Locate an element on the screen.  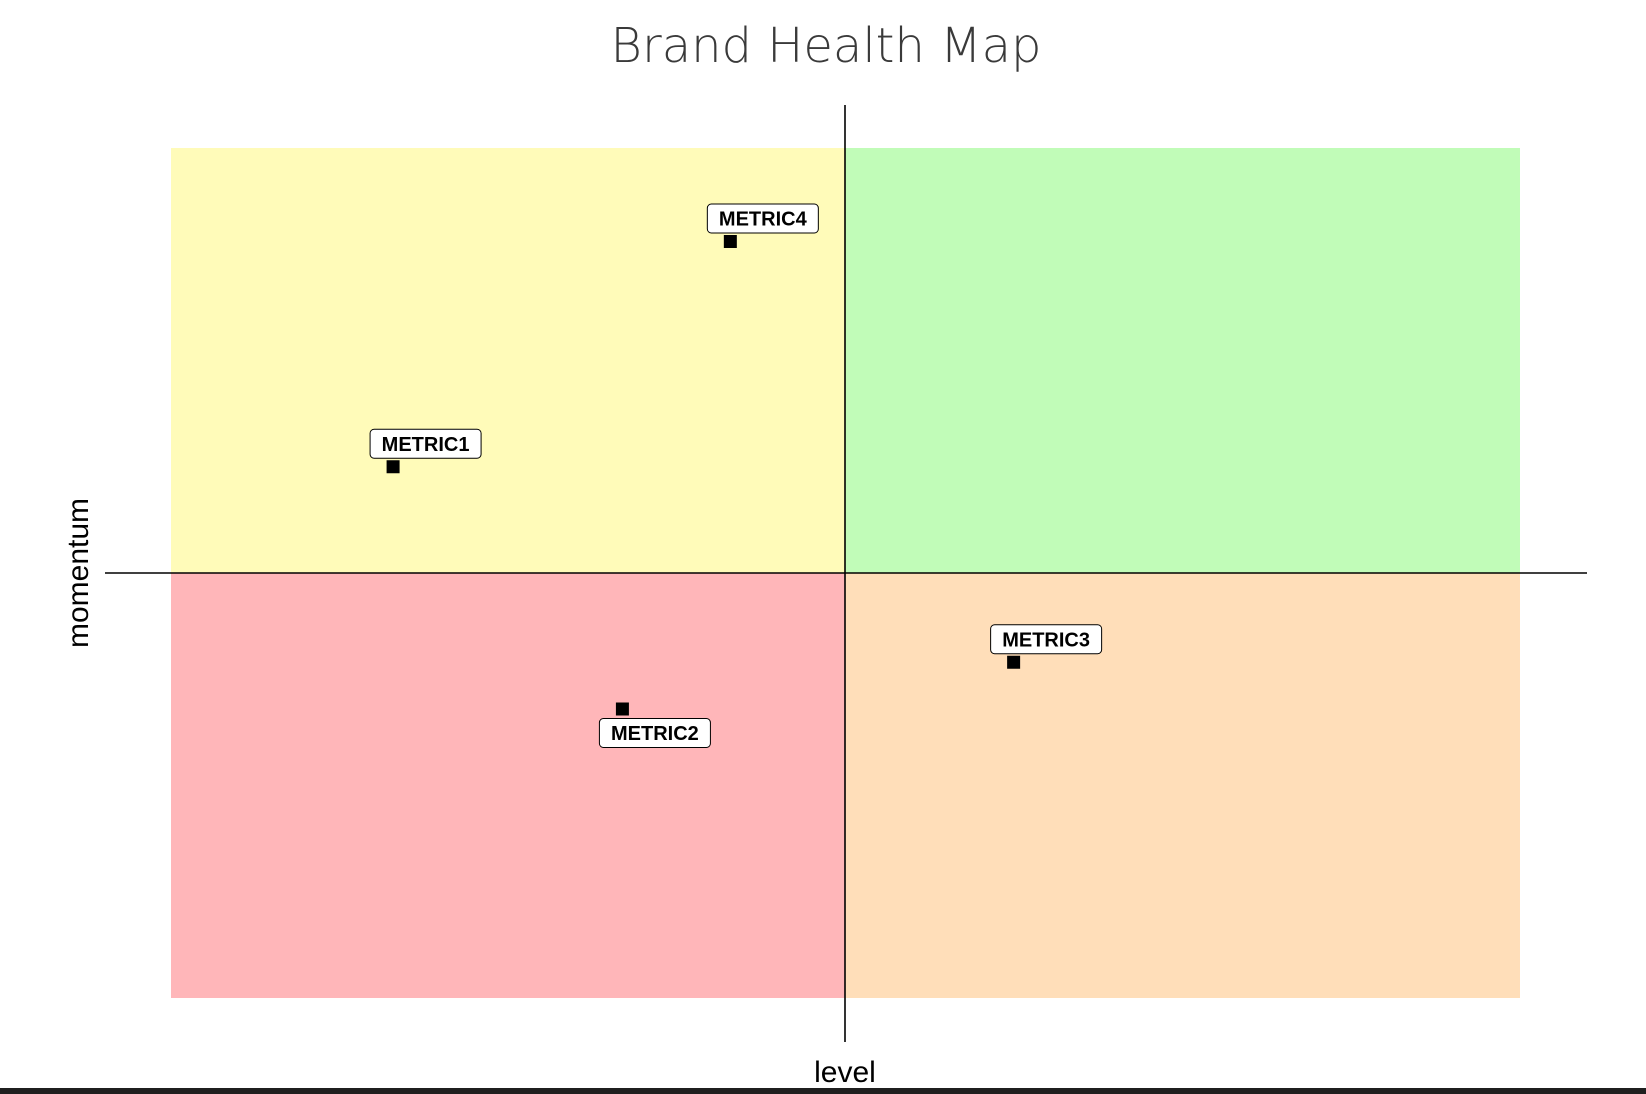
point-label-text-metric3: METRIC3 is located at coordinates (1046, 640).